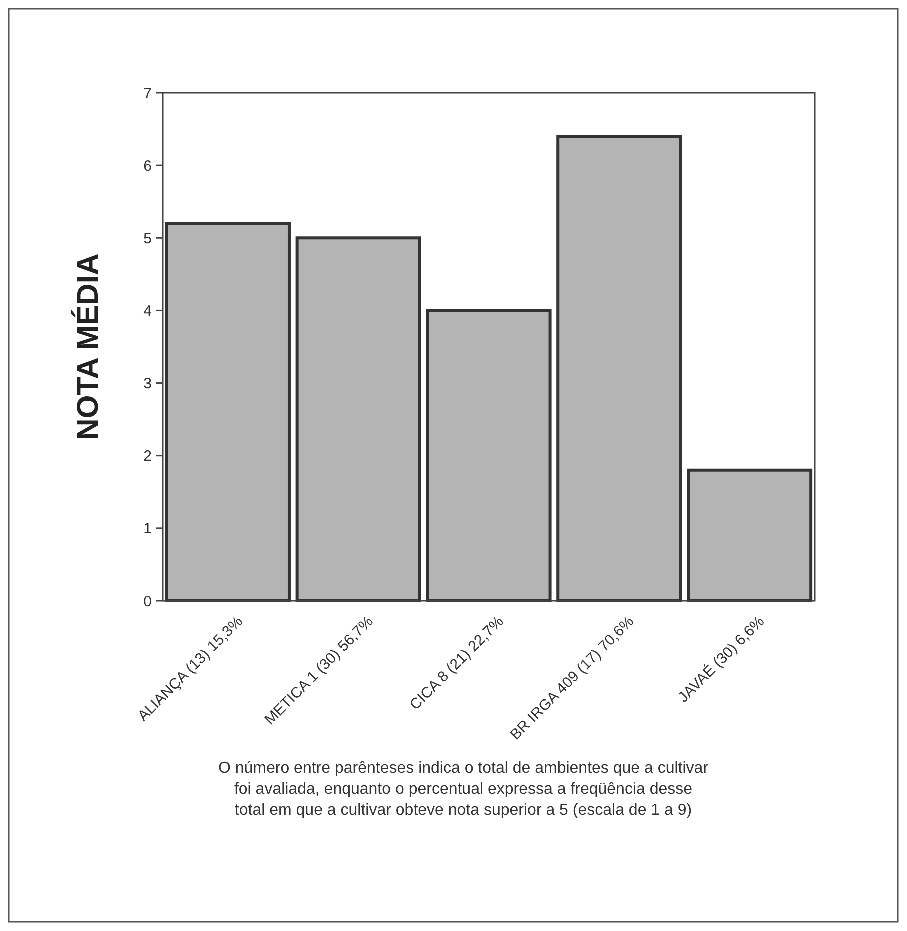  I want to click on y-tick-label: 4, so click(148, 311).